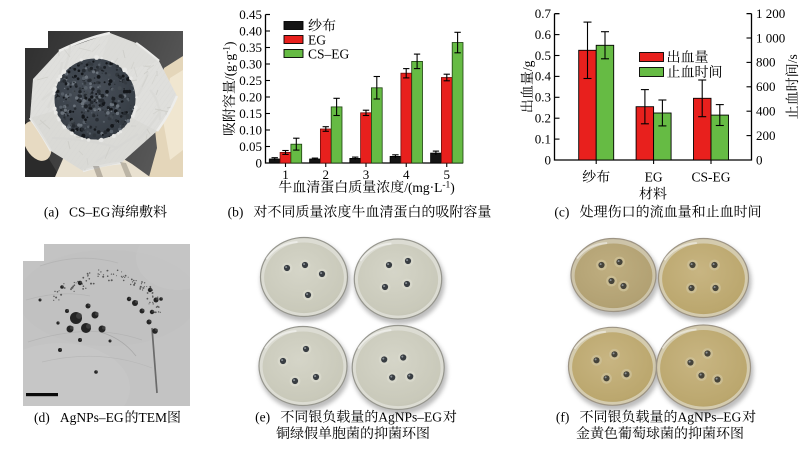 The image size is (811, 451). What do you see at coordinates (543, 97) in the screenshot?
I see `svg-text: 0.3` at bounding box center [543, 97].